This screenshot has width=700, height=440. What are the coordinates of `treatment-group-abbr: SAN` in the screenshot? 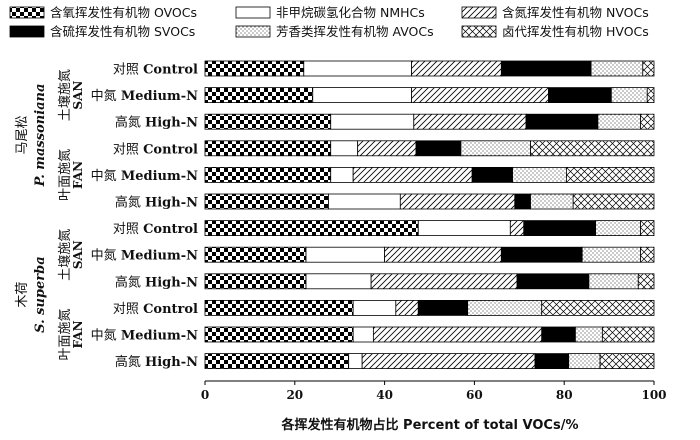 It's located at (78, 254).